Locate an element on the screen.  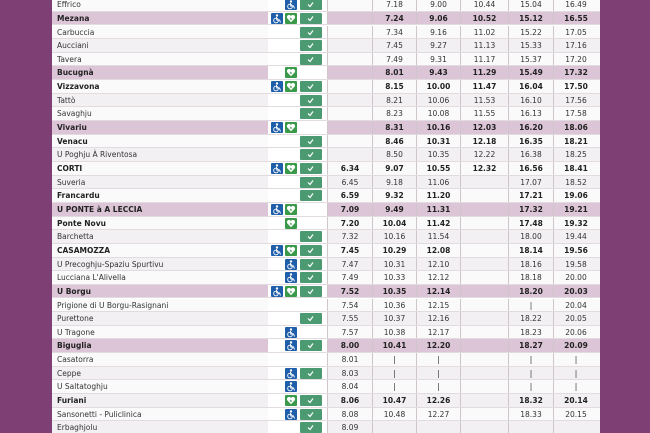
station-name: Suveria is located at coordinates (71, 182).